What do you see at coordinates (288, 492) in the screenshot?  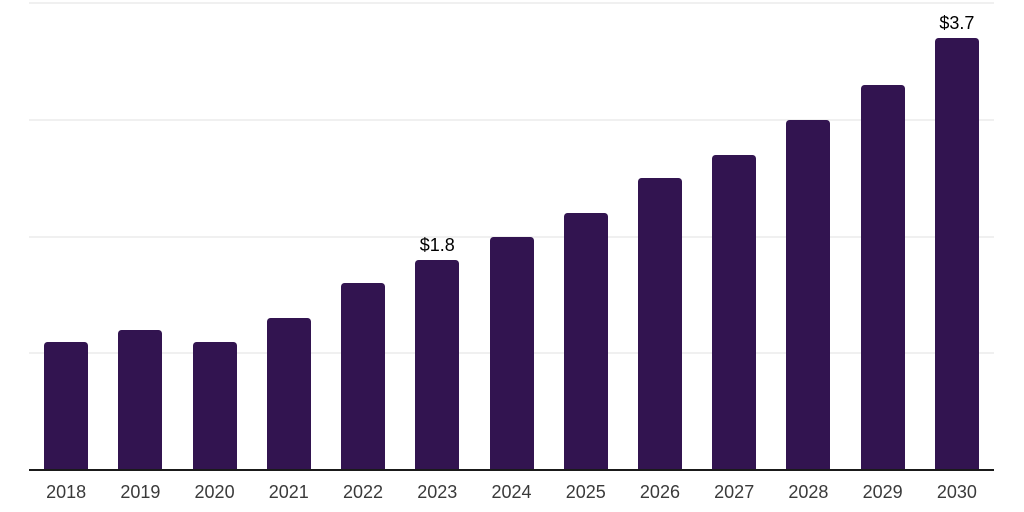 I see `x-tick-2021: 2021` at bounding box center [288, 492].